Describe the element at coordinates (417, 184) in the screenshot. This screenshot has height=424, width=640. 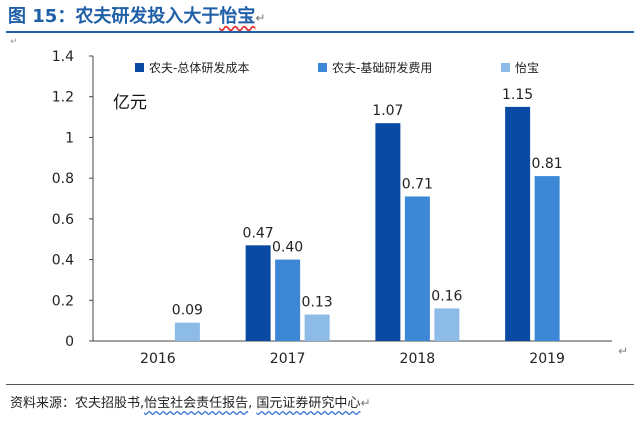
I see `data-label: 0.71` at that location.